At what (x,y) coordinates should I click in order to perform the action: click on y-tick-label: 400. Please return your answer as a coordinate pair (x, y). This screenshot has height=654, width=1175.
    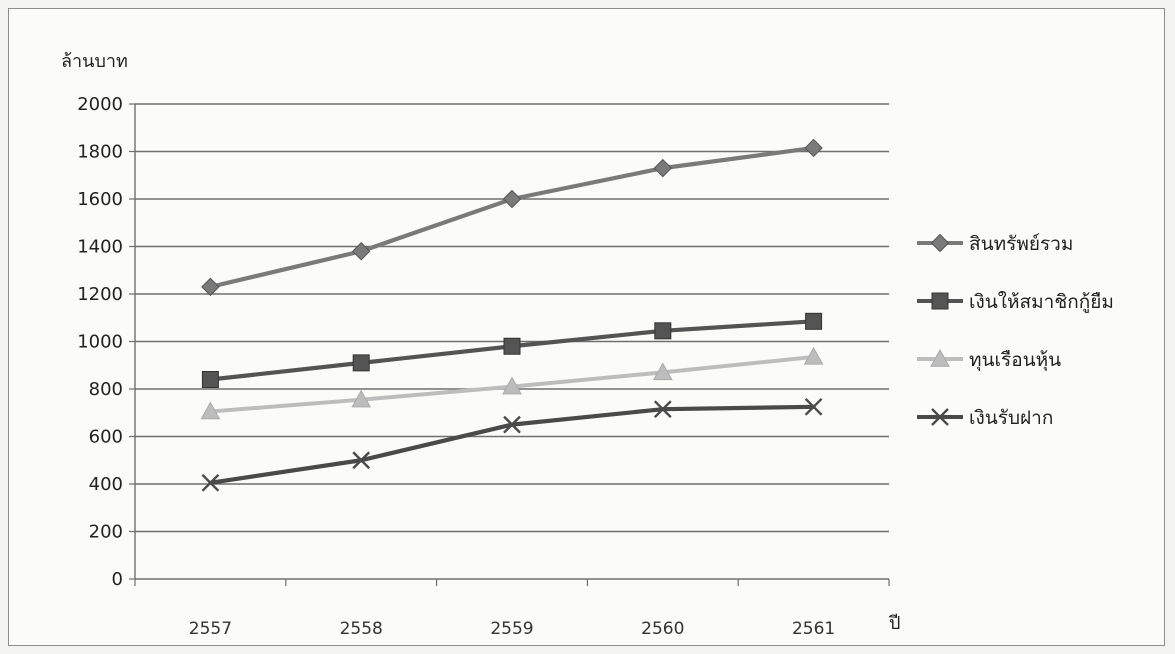
    Looking at the image, I should click on (106, 484).